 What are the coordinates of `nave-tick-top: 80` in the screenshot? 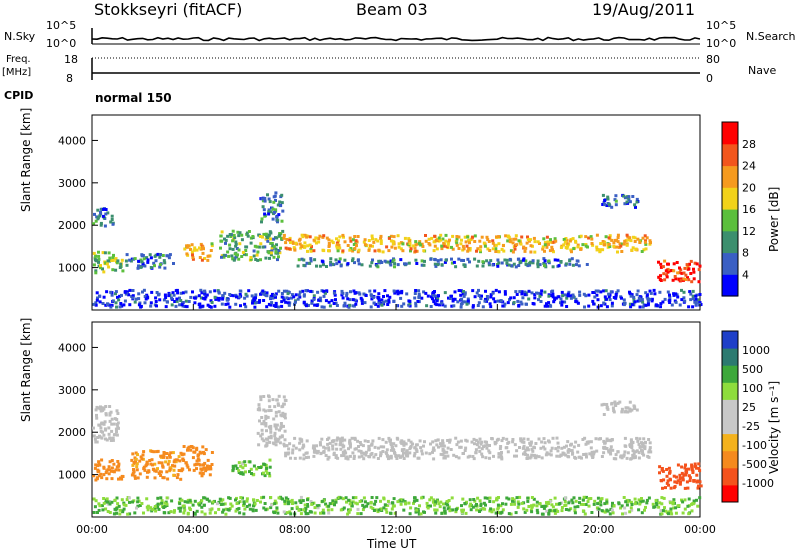 It's located at (713, 59).